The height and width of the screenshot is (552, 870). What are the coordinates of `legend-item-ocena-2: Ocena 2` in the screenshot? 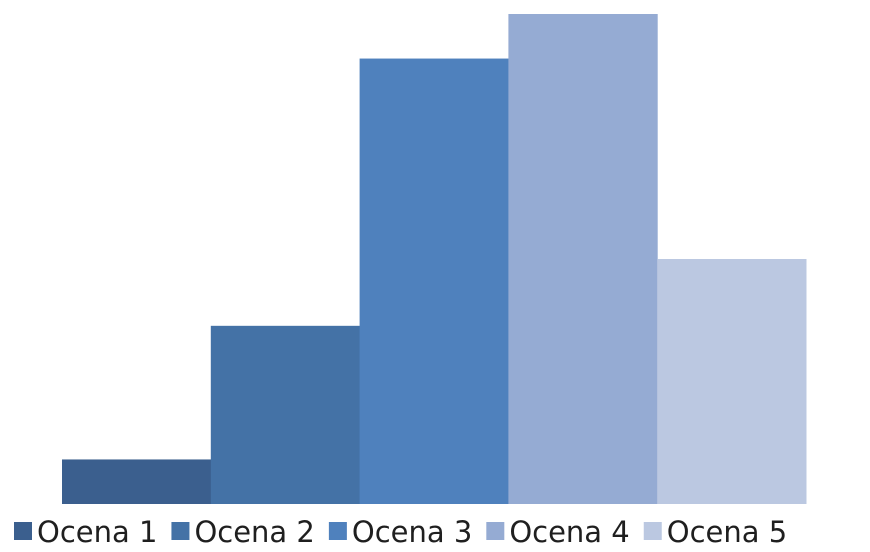 It's located at (243, 532).